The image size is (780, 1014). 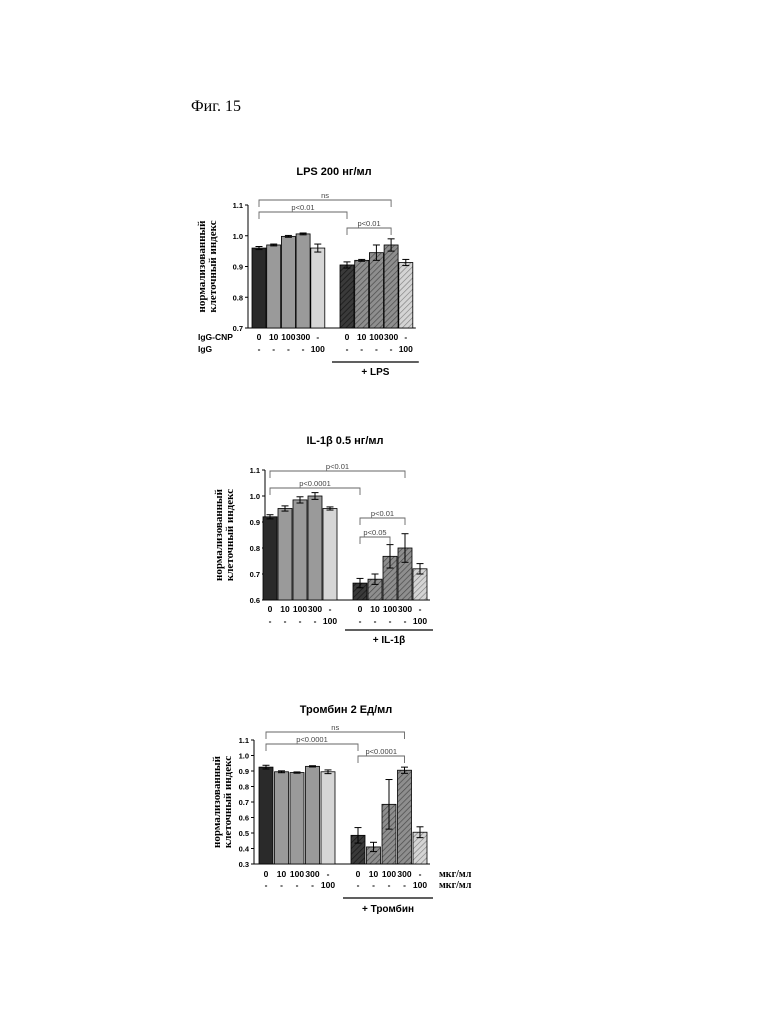 I want to click on y-tick-label: 0.9, so click(x=238, y=267).